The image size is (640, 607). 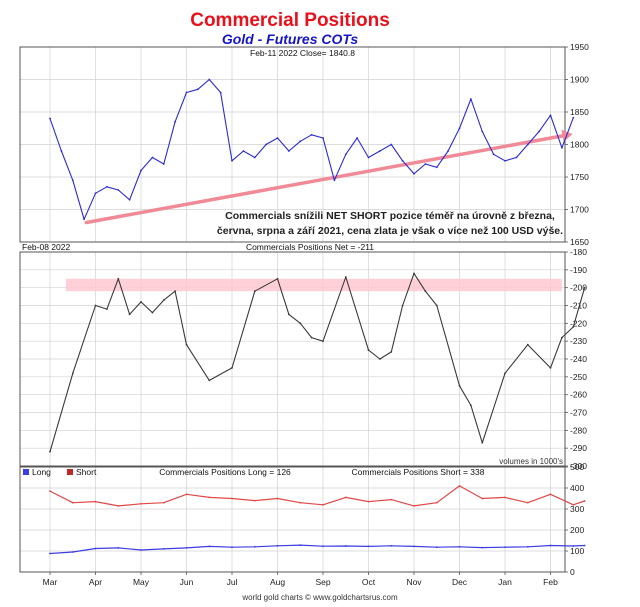 I want to click on net-y-tick-label: -270, so click(x=578, y=413).